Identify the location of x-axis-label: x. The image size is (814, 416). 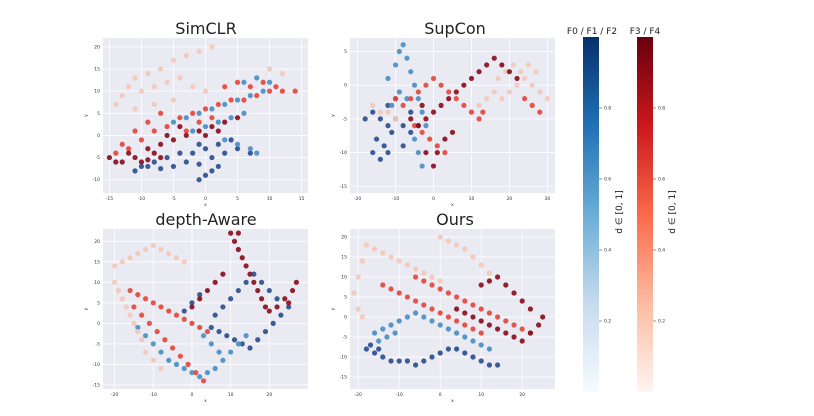
(205, 401).